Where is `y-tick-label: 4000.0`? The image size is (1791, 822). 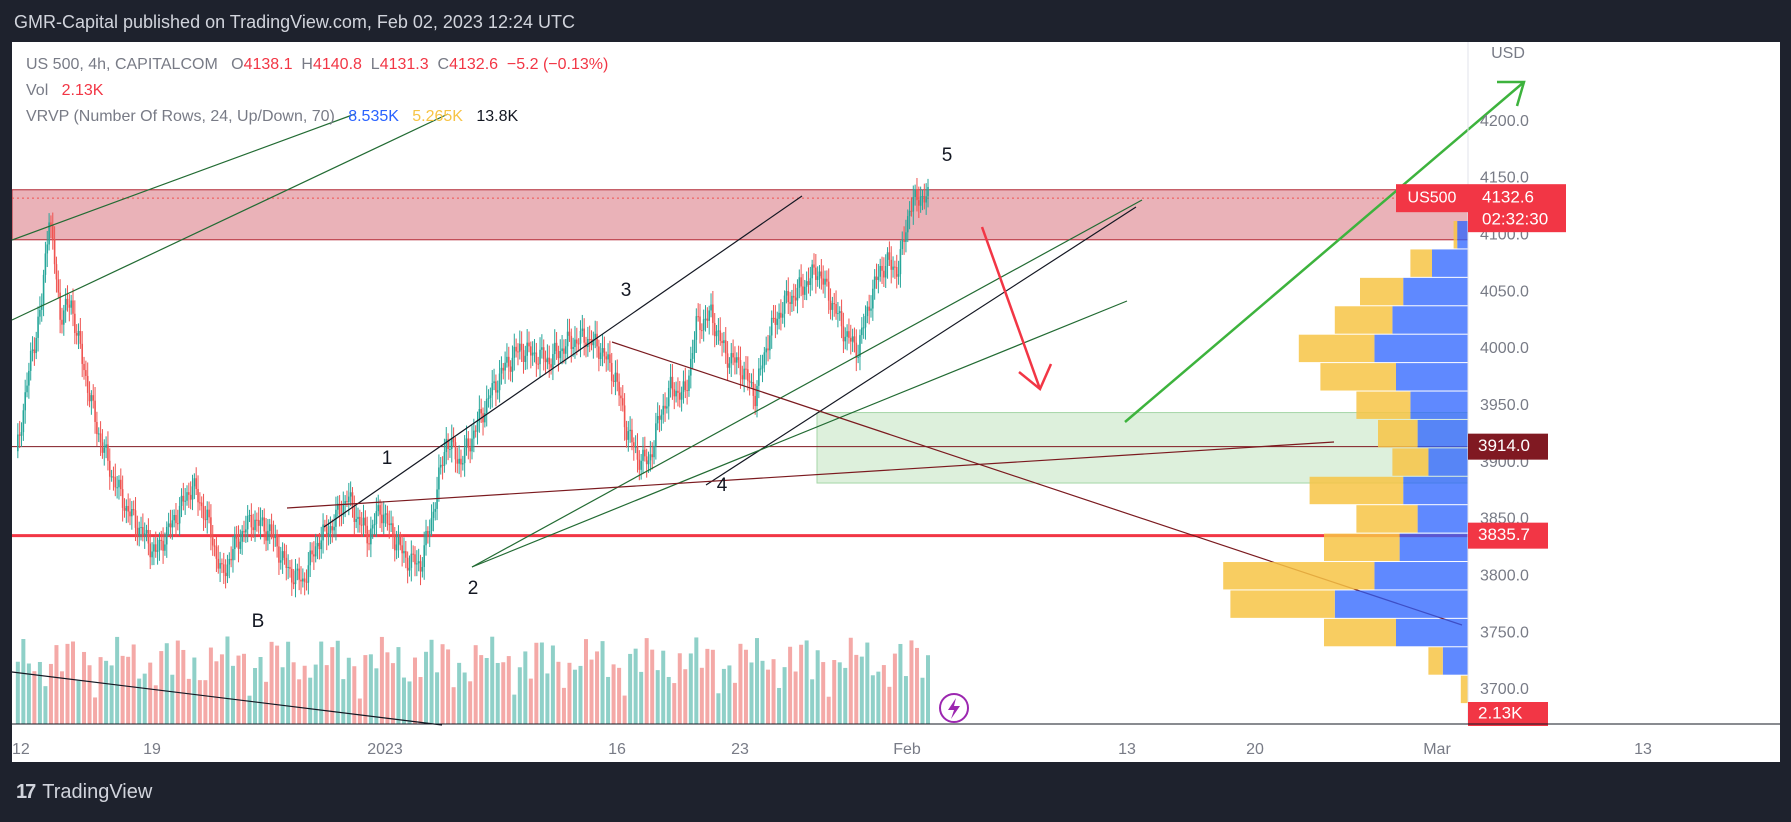
y-tick-label: 4000.0 is located at coordinates (1504, 348).